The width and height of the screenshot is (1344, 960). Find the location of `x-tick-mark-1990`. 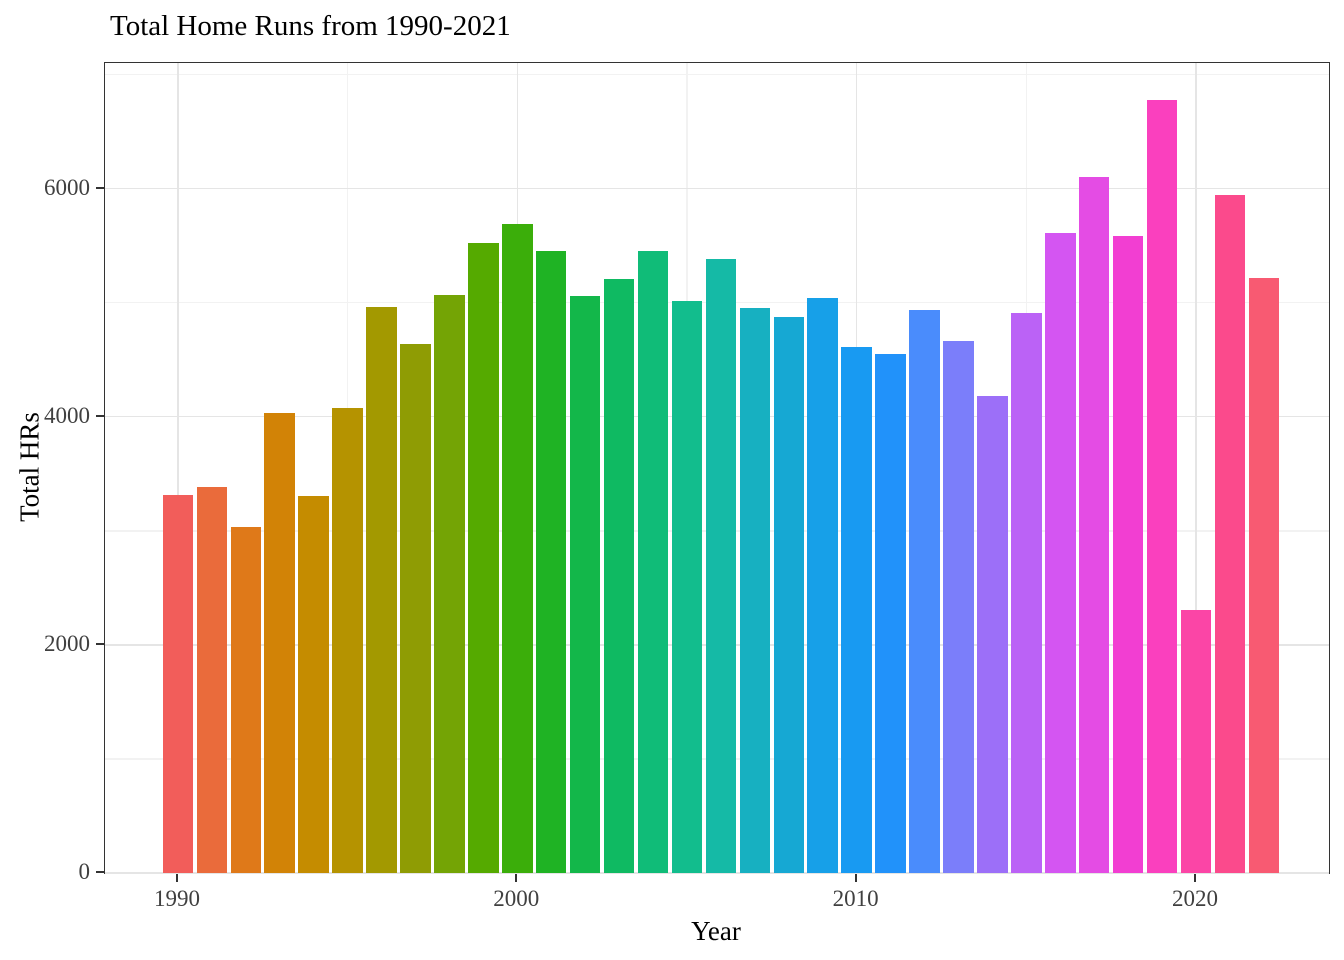

x-tick-mark-1990 is located at coordinates (177, 877).